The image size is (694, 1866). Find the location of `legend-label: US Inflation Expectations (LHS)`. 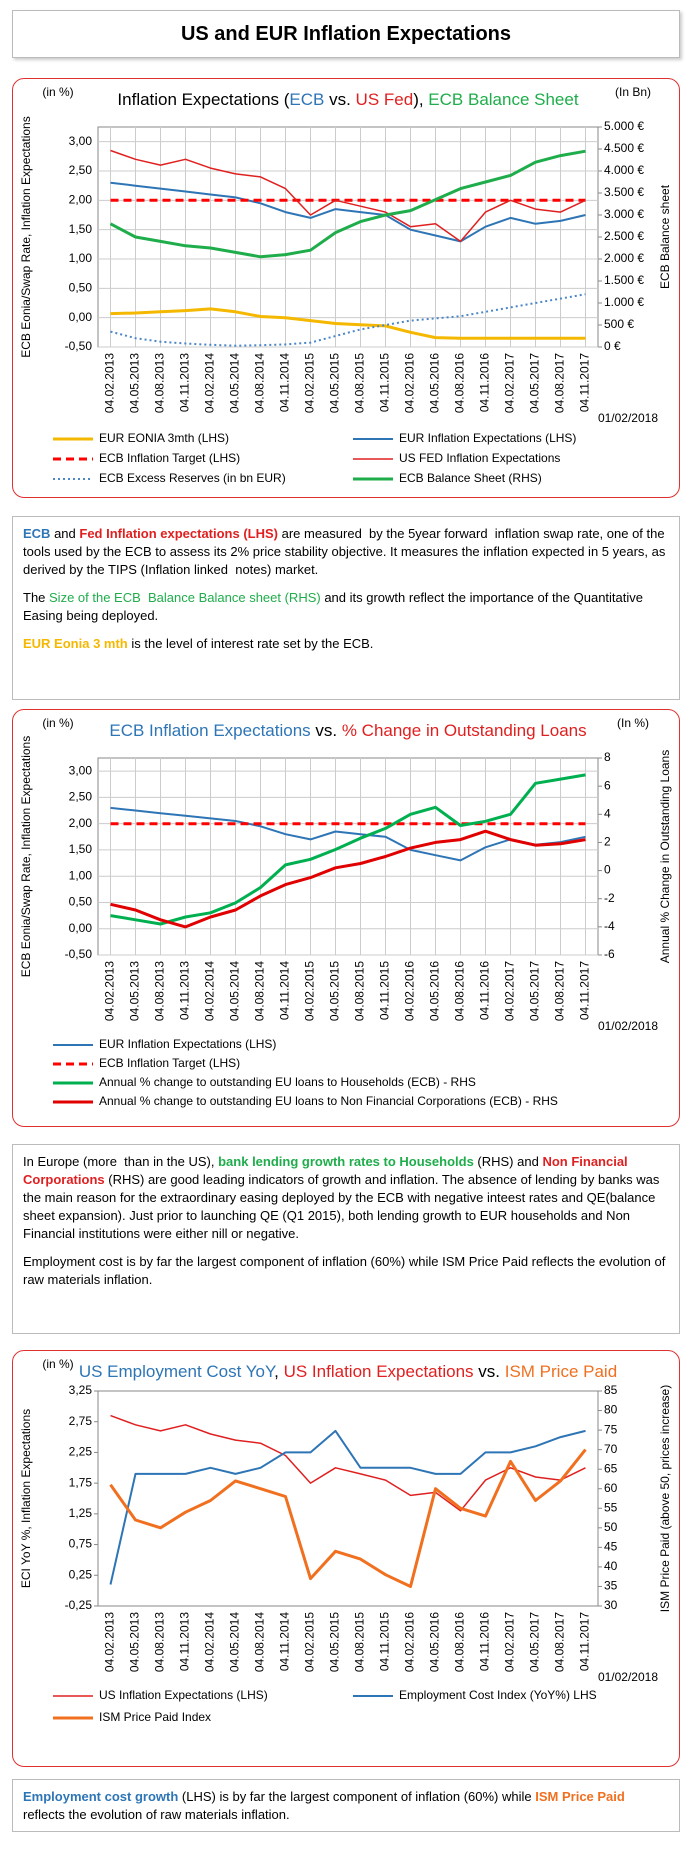

legend-label: US Inflation Expectations (LHS) is located at coordinates (183, 1695).